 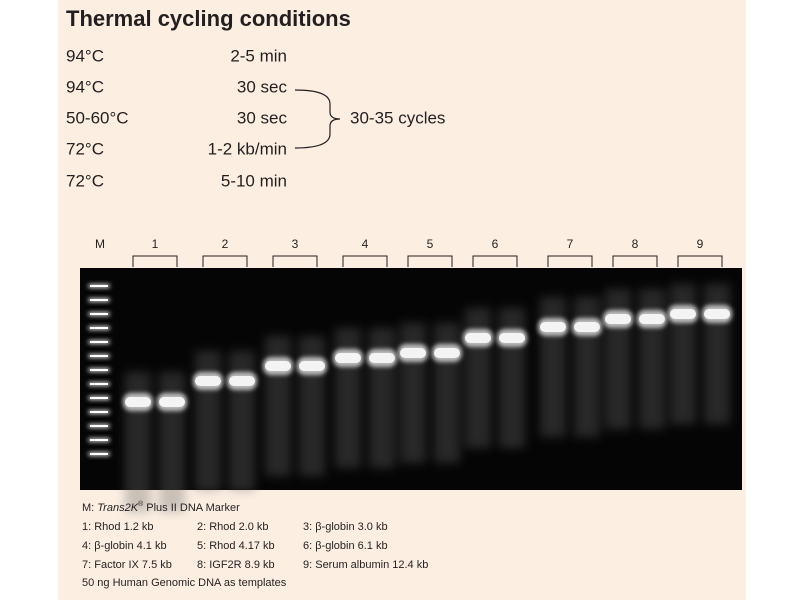 What do you see at coordinates (409, 252) in the screenshot?
I see `lane-labels: M 1 2 3 4 5 6 7 8 9` at bounding box center [409, 252].